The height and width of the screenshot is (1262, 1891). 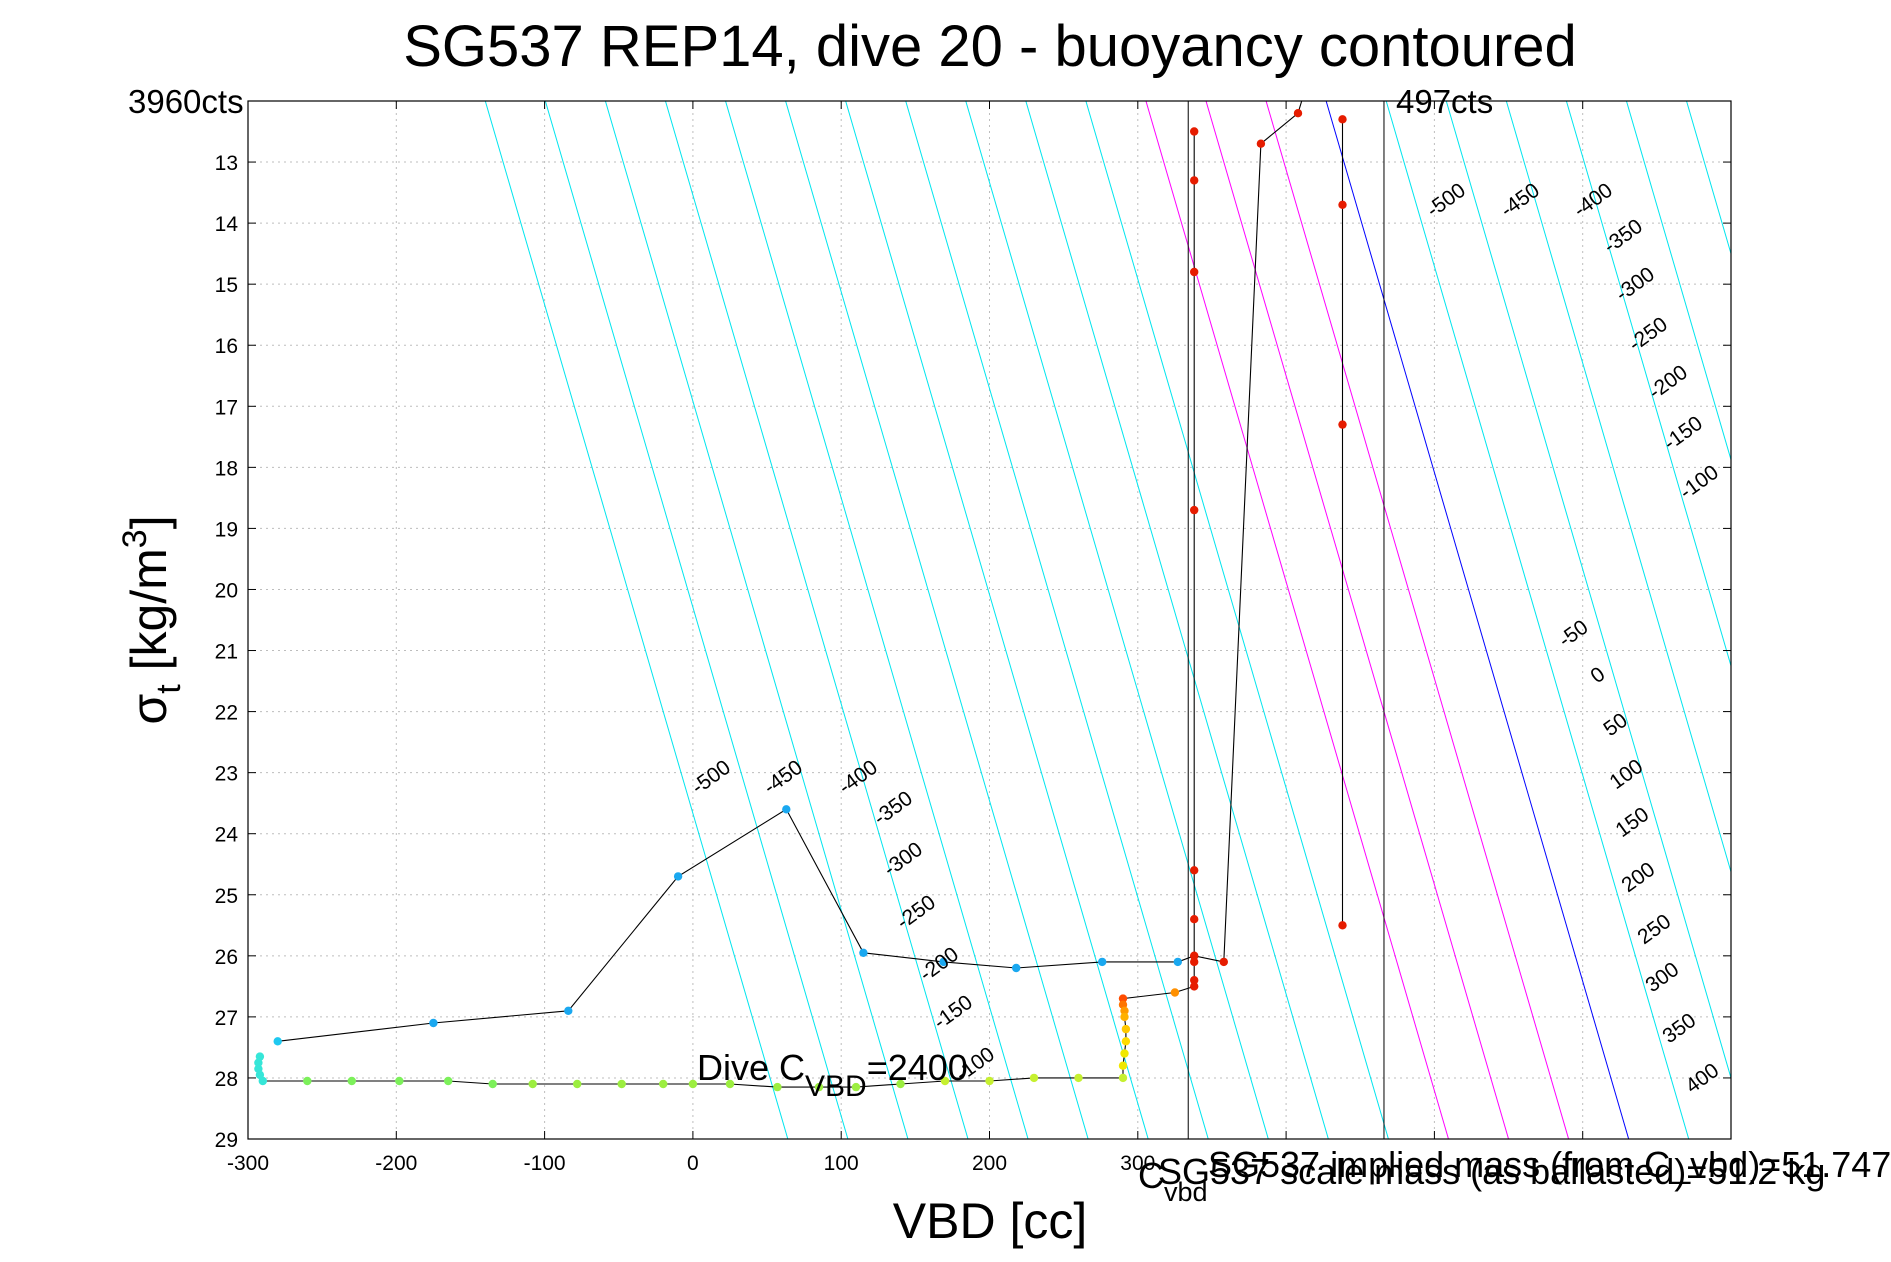 What do you see at coordinates (396, 1163) in the screenshot?
I see `x-tick-label: -200` at bounding box center [396, 1163].